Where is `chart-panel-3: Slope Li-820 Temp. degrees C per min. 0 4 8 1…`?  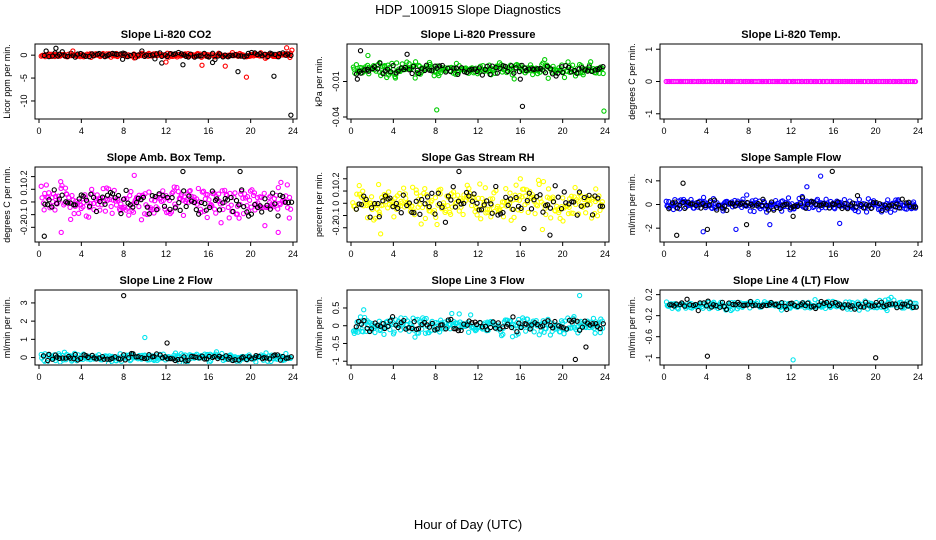
chart-panel-3: Slope Li-820 Temp. degrees C per min. 0 4 8 1… is located at coordinates (775, 82).